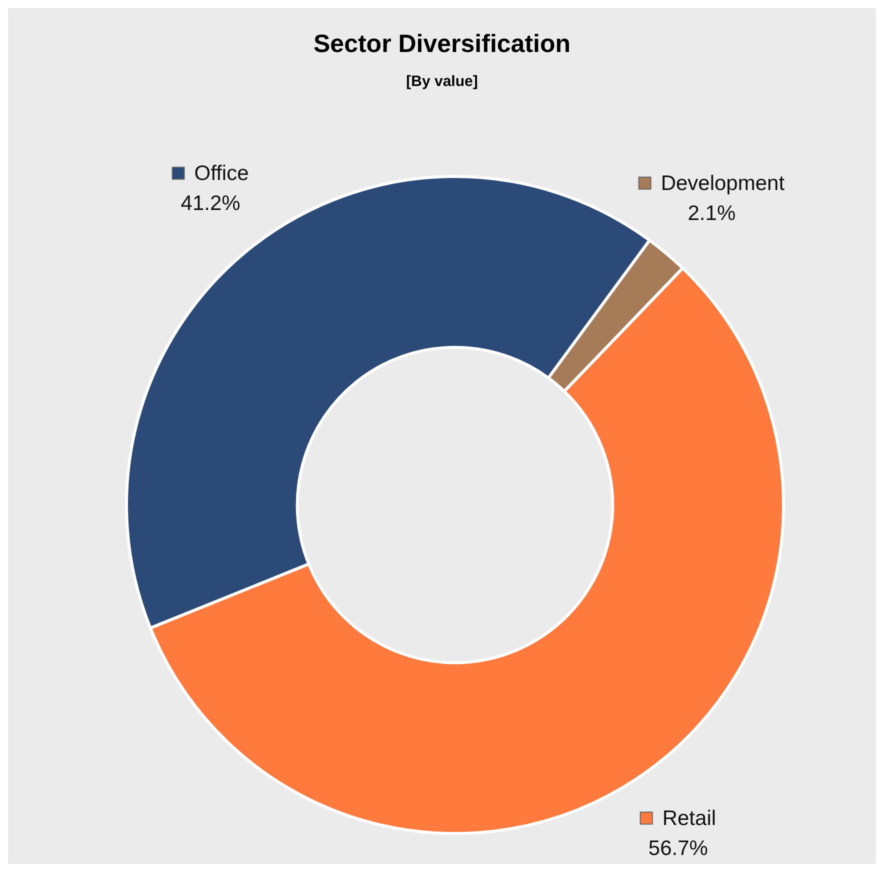 This screenshot has height=894, width=884. What do you see at coordinates (221, 174) in the screenshot?
I see `legend-label: Office` at bounding box center [221, 174].